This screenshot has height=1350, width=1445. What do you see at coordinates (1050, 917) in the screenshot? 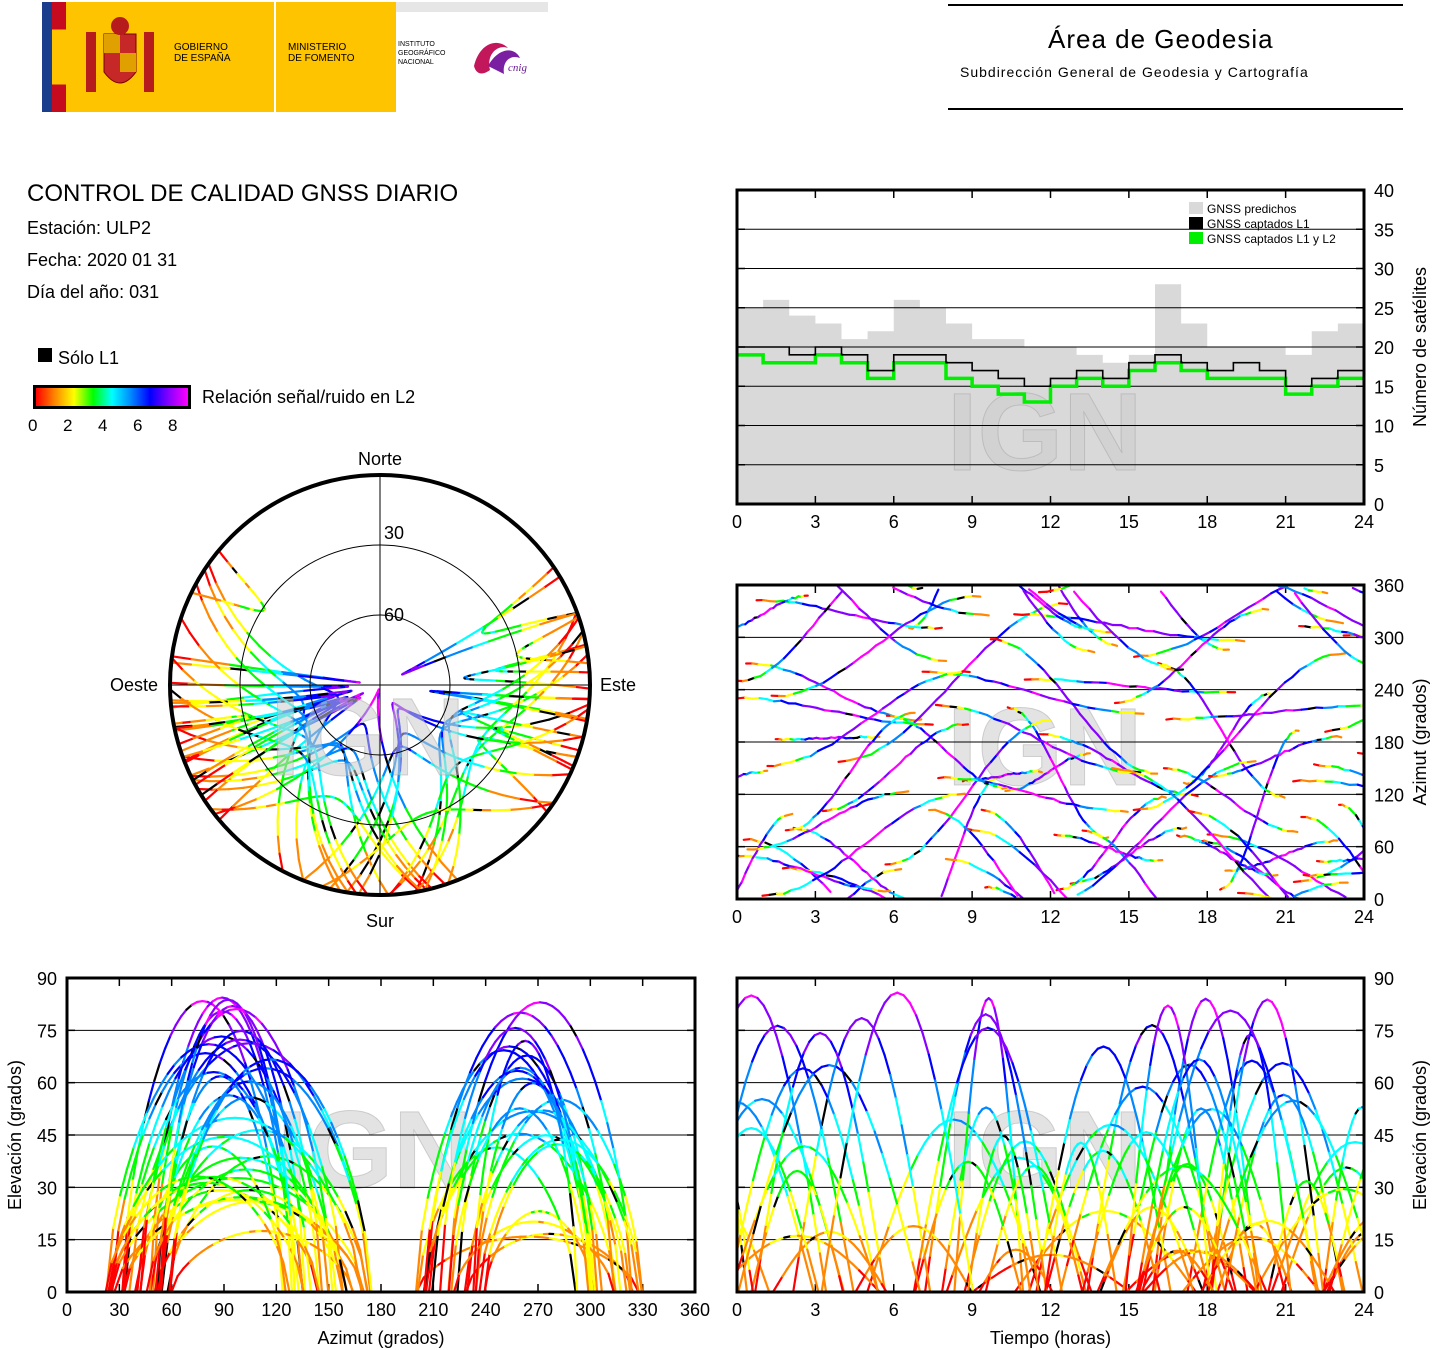
I see `x-tick-label: 12` at bounding box center [1050, 917].